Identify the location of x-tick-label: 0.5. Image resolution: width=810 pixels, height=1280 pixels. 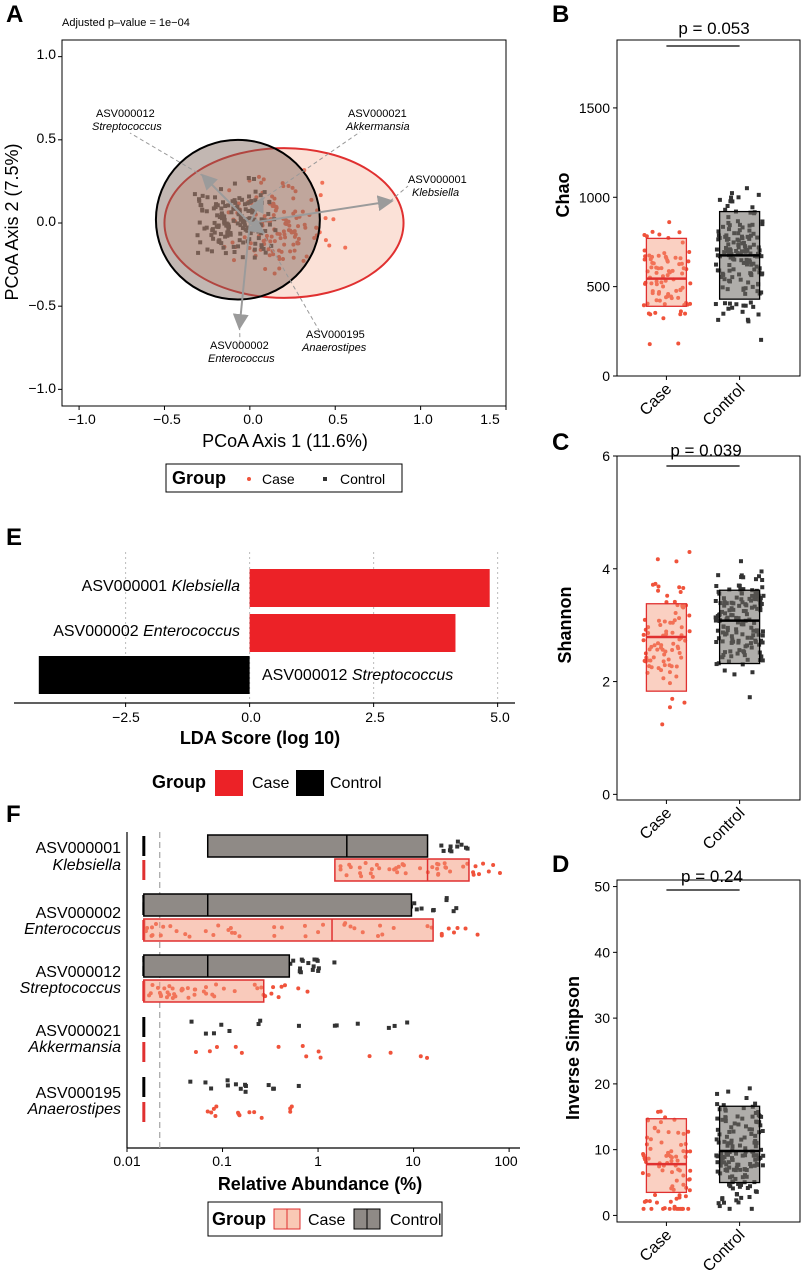
(338, 419).